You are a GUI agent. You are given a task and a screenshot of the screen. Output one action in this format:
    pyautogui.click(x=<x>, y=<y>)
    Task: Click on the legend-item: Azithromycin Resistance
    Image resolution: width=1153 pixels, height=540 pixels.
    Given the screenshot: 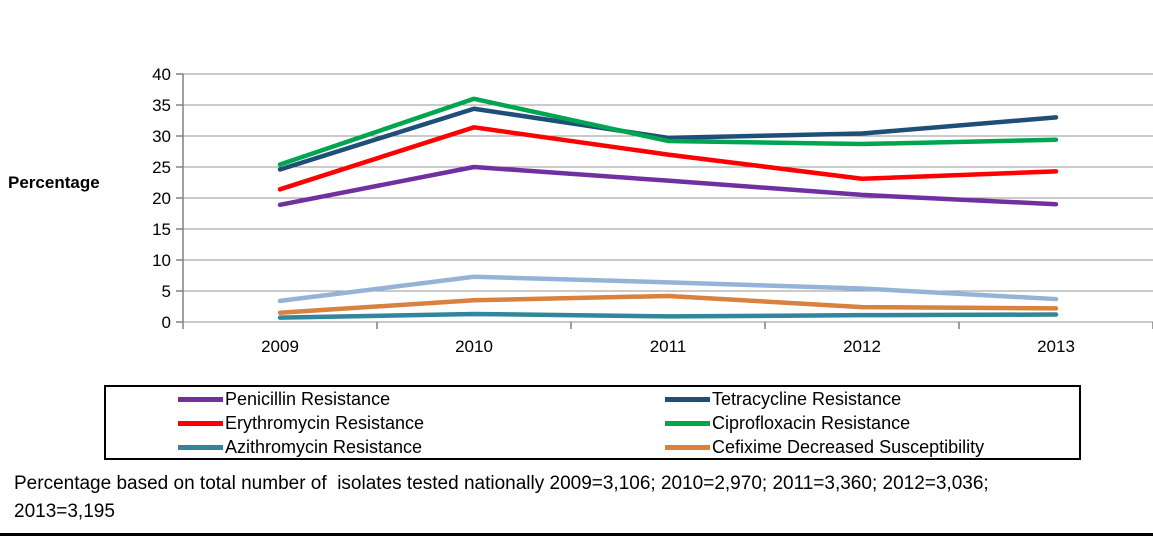 What is the action you would take?
    pyautogui.click(x=421, y=447)
    